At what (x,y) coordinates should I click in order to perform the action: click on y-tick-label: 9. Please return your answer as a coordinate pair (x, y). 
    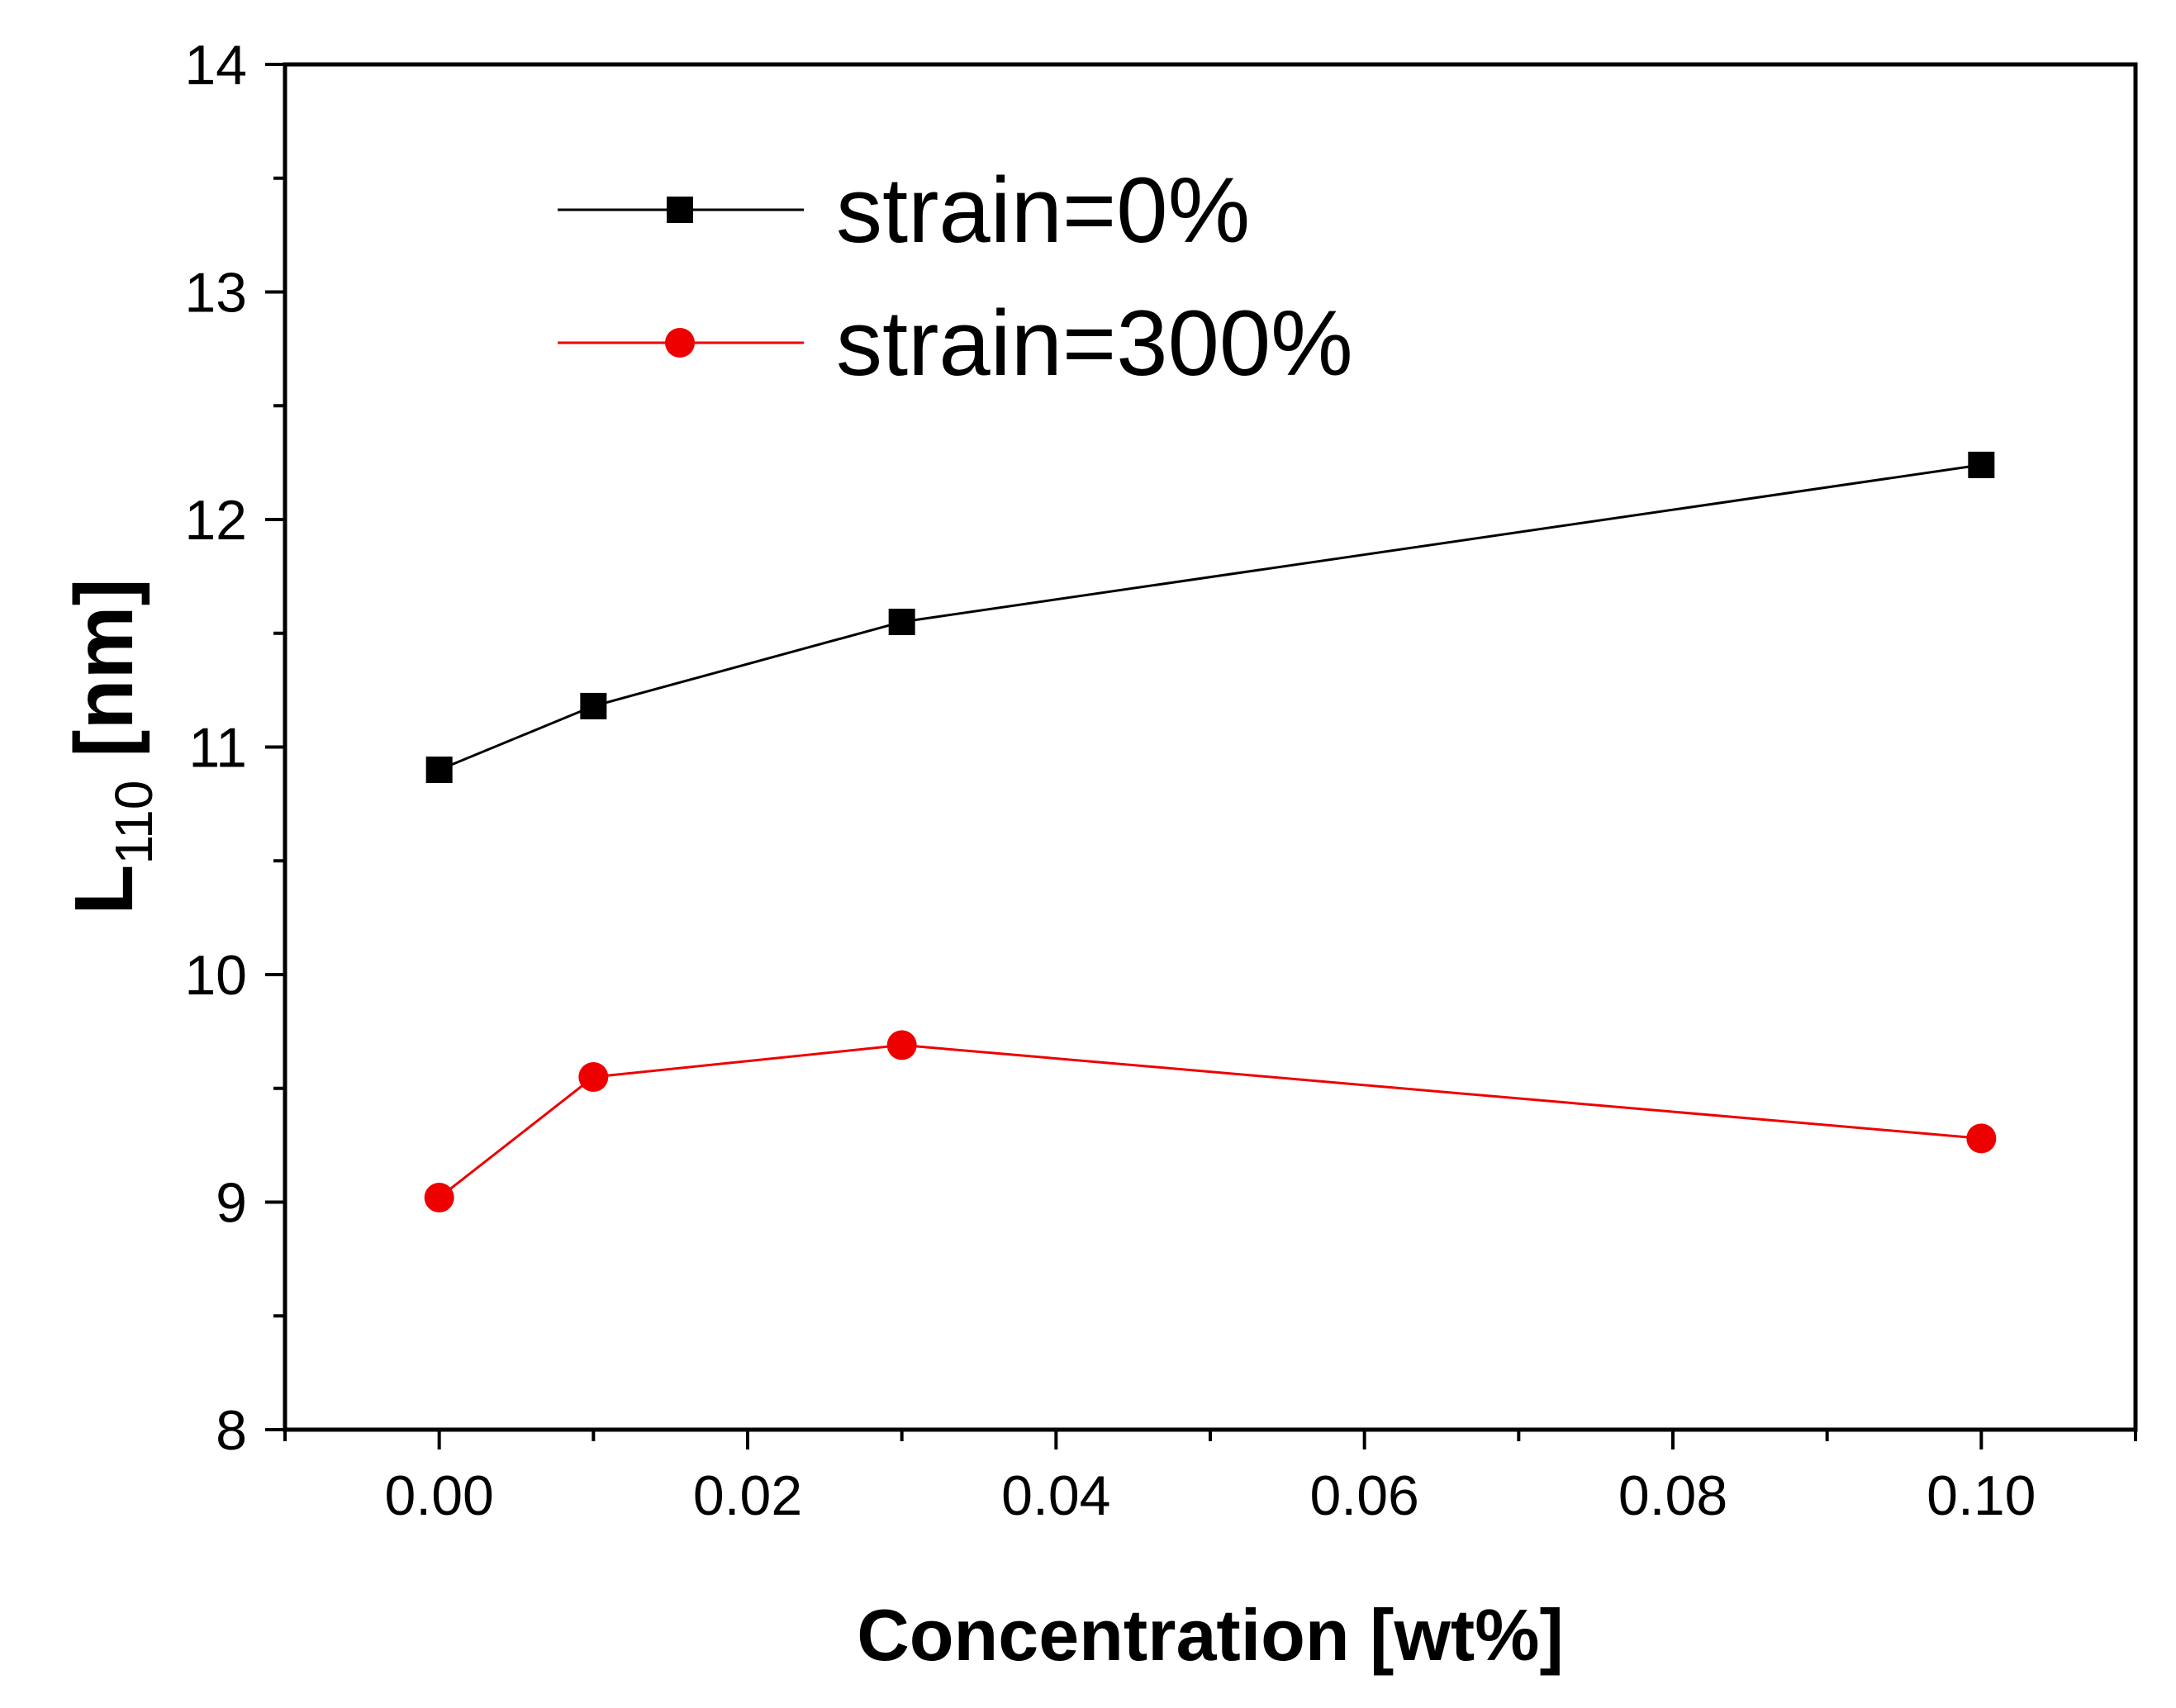
    Looking at the image, I should click on (231, 1203).